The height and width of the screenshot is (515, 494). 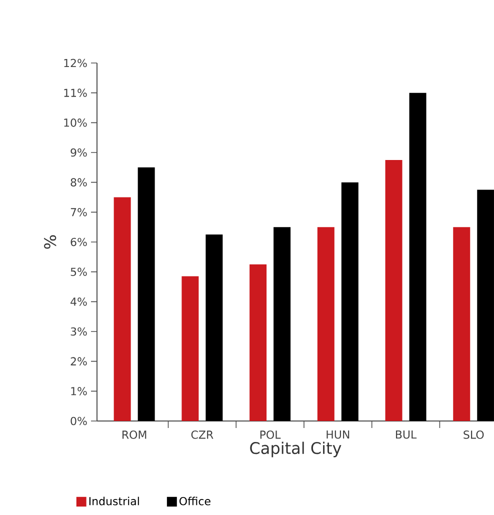 What do you see at coordinates (75, 122) in the screenshot?
I see `y-tick-label: 10%` at bounding box center [75, 122].